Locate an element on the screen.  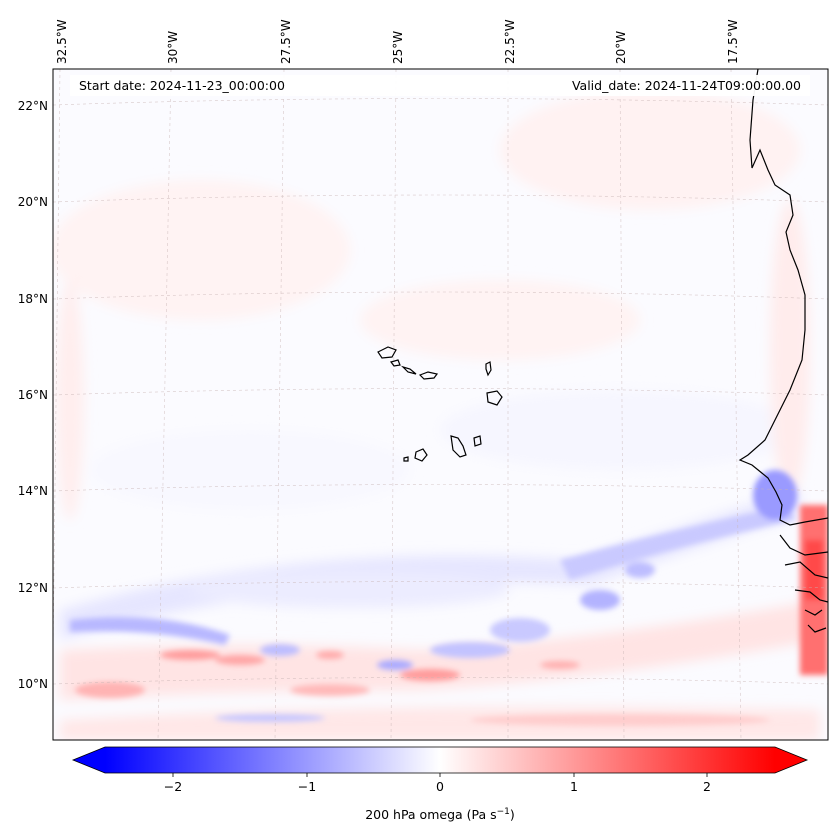
islands is located at coordinates (440, 404).